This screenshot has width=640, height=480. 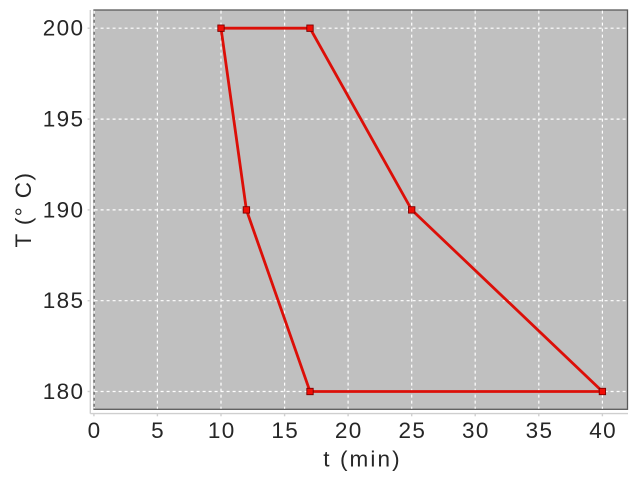 I want to click on svg-text: 15, so click(x=285, y=430).